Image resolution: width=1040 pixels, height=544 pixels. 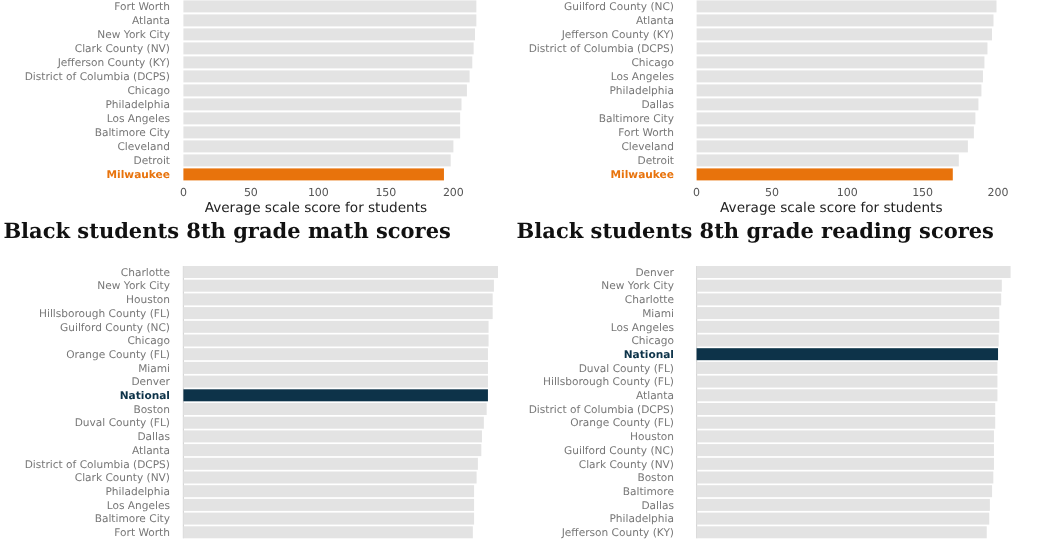 I want to click on chart-title: Black students 8th grade math scores, so click(x=227, y=232).